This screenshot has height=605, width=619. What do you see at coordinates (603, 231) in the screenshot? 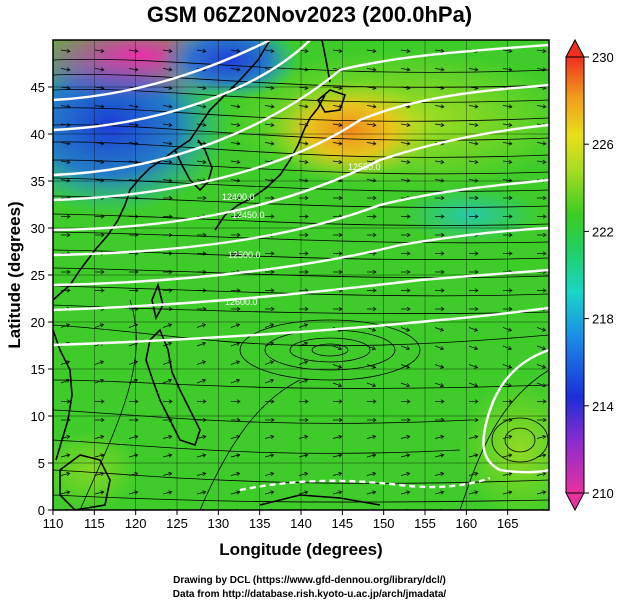
I see `colorbar-tick-label: 222` at bounding box center [603, 231].